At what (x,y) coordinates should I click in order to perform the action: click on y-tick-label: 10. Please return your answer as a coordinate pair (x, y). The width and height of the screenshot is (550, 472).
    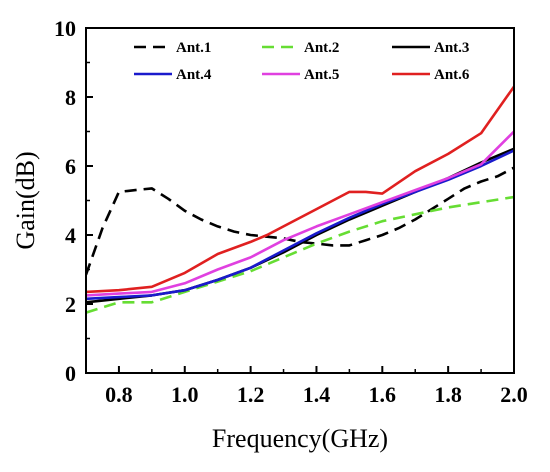
    Looking at the image, I should click on (65, 28).